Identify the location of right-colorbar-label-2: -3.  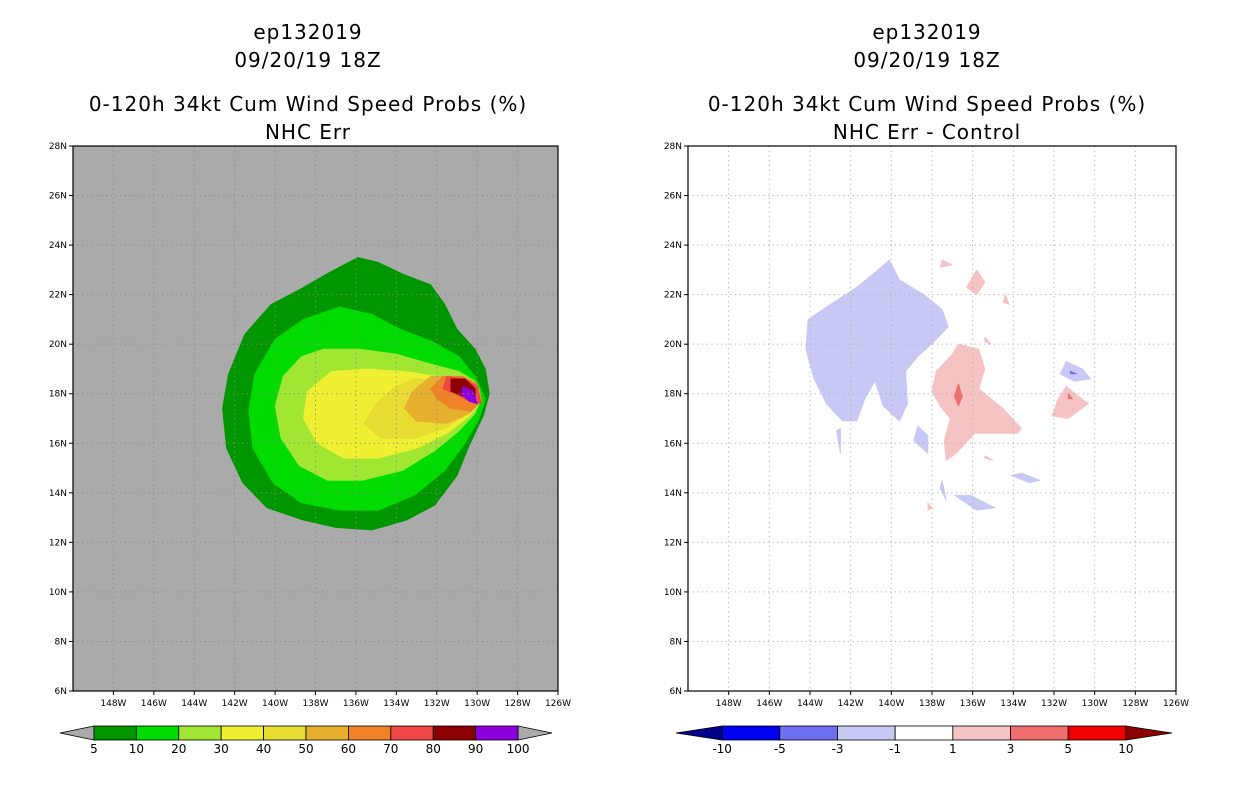
(838, 749).